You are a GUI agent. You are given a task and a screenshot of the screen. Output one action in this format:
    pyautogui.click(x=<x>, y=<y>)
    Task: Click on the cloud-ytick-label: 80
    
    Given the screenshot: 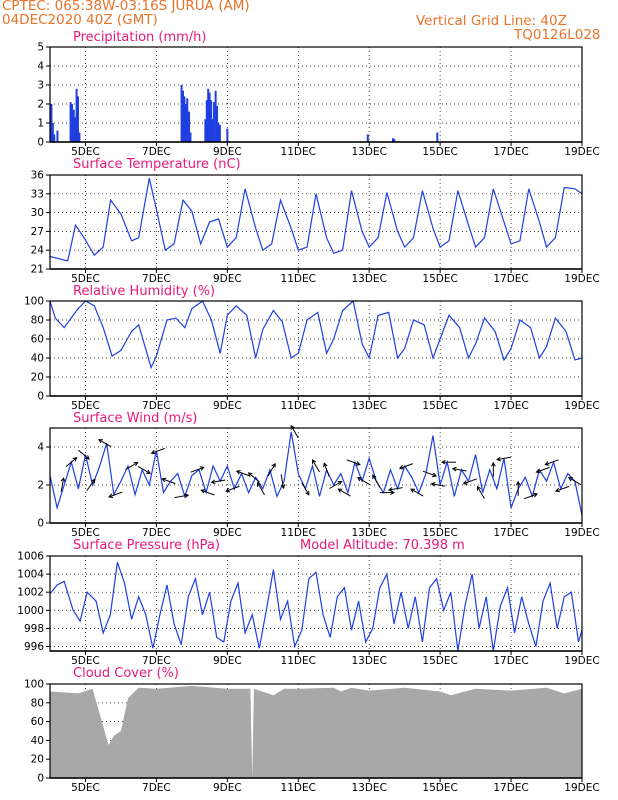 What is the action you would take?
    pyautogui.click(x=37, y=703)
    